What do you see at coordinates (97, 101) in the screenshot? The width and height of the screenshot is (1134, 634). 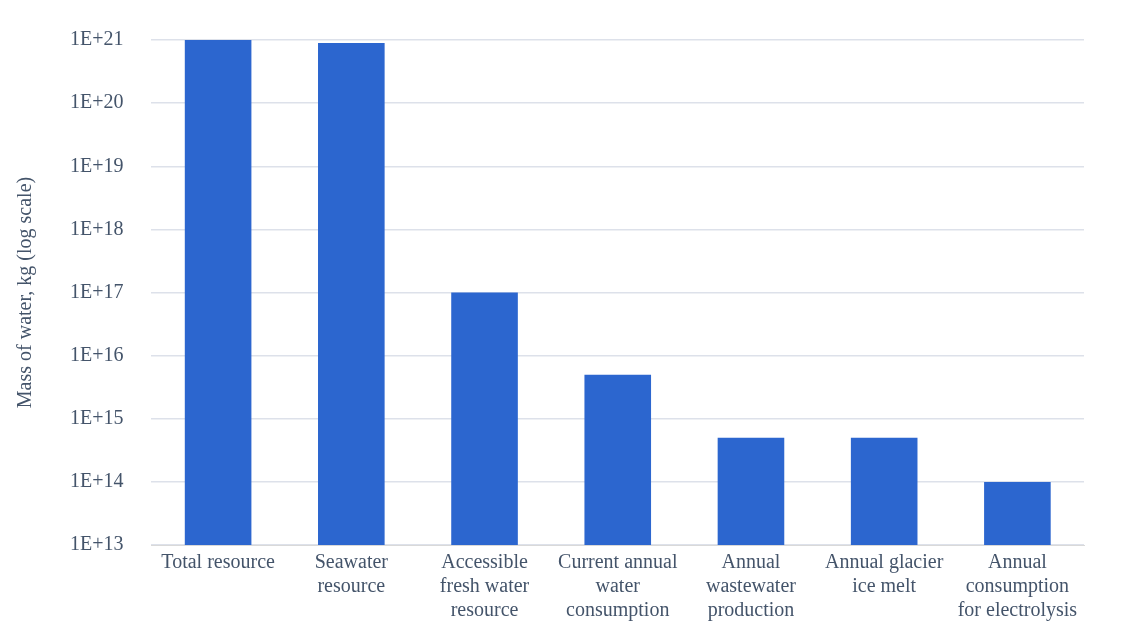 I see `y-tick-label: 1E+20` at bounding box center [97, 101].